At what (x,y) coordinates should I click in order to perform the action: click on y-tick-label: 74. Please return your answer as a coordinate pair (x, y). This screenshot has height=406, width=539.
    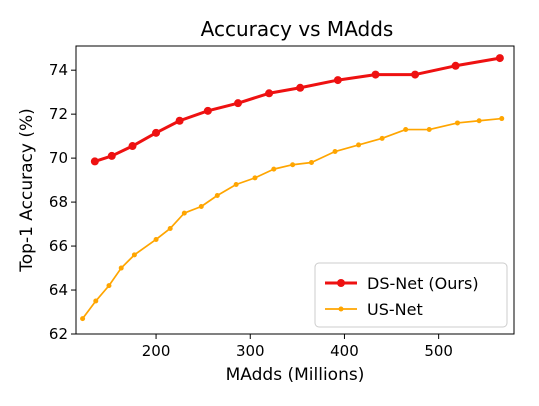
    Looking at the image, I should click on (58, 70).